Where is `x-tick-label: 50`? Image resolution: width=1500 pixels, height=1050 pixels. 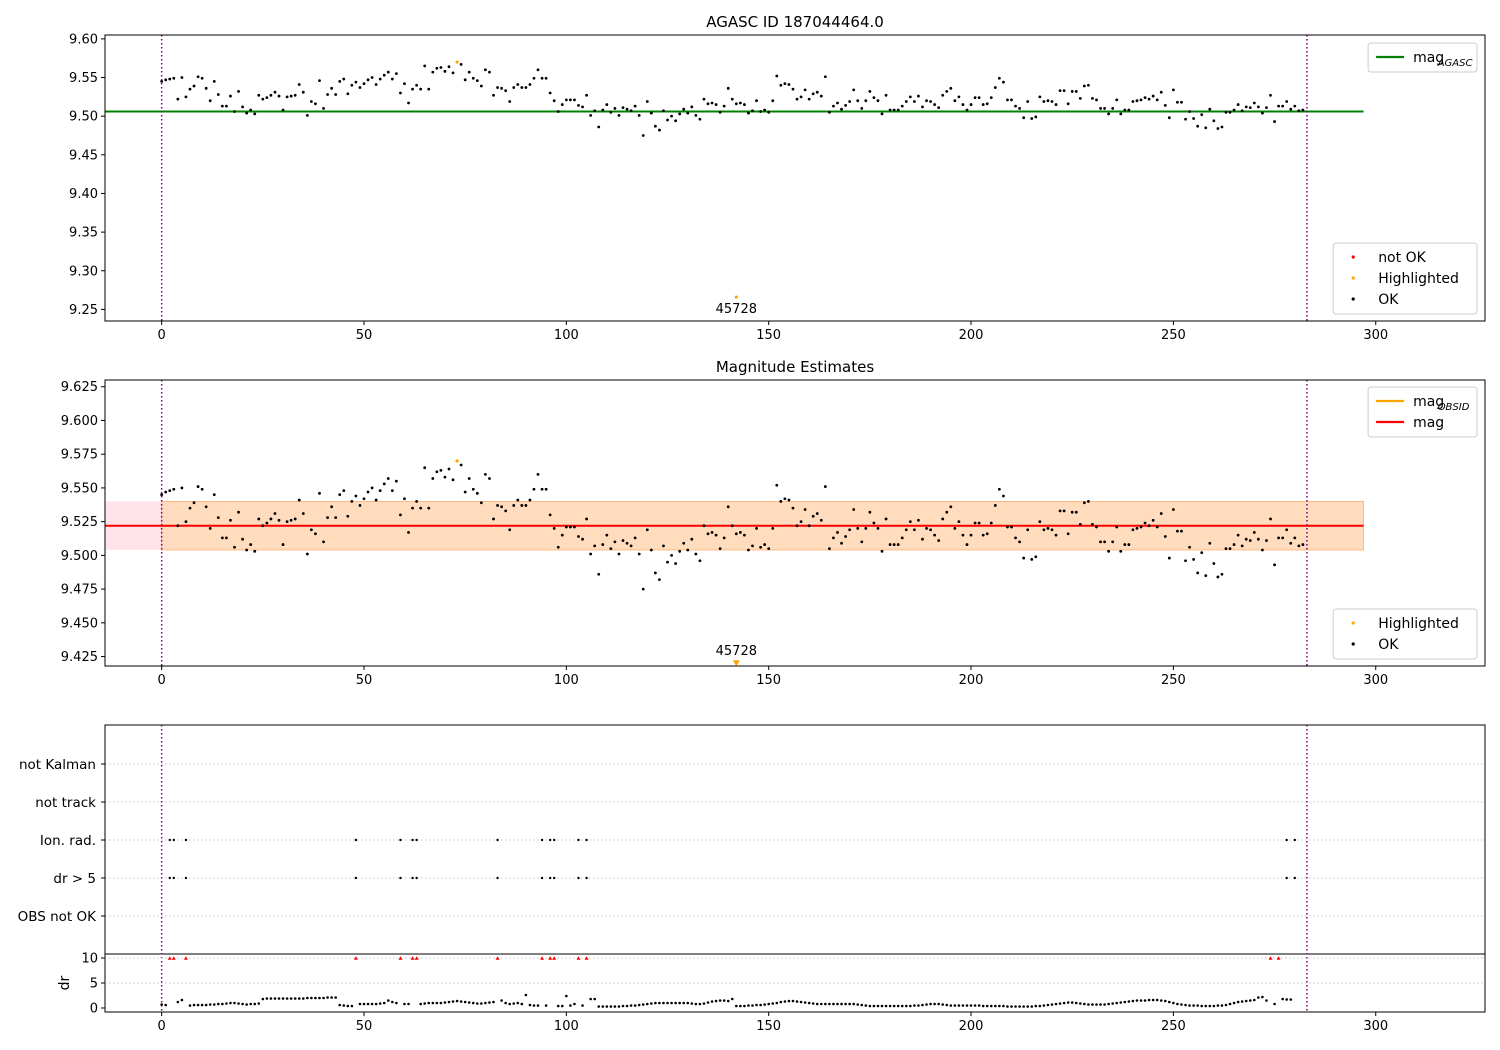
x-tick-label: 50 is located at coordinates (364, 335).